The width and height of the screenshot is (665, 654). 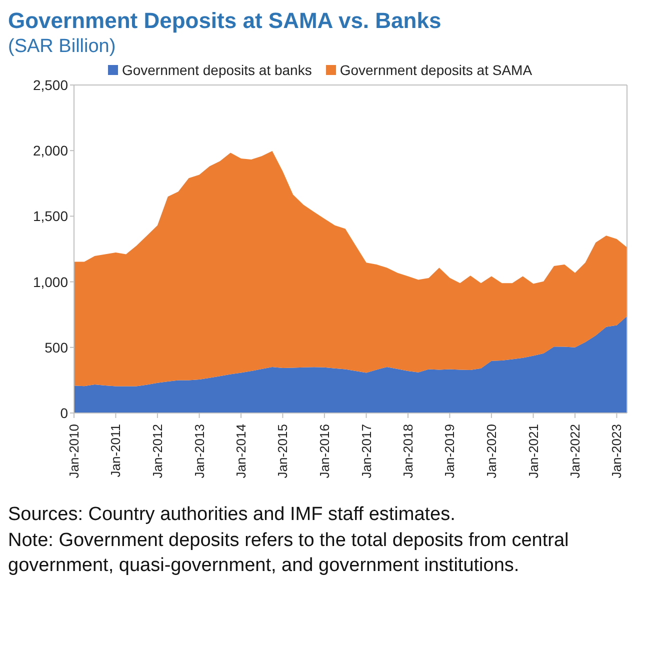 What do you see at coordinates (74, 451) in the screenshot?
I see `x-tick-label: Jan-2010` at bounding box center [74, 451].